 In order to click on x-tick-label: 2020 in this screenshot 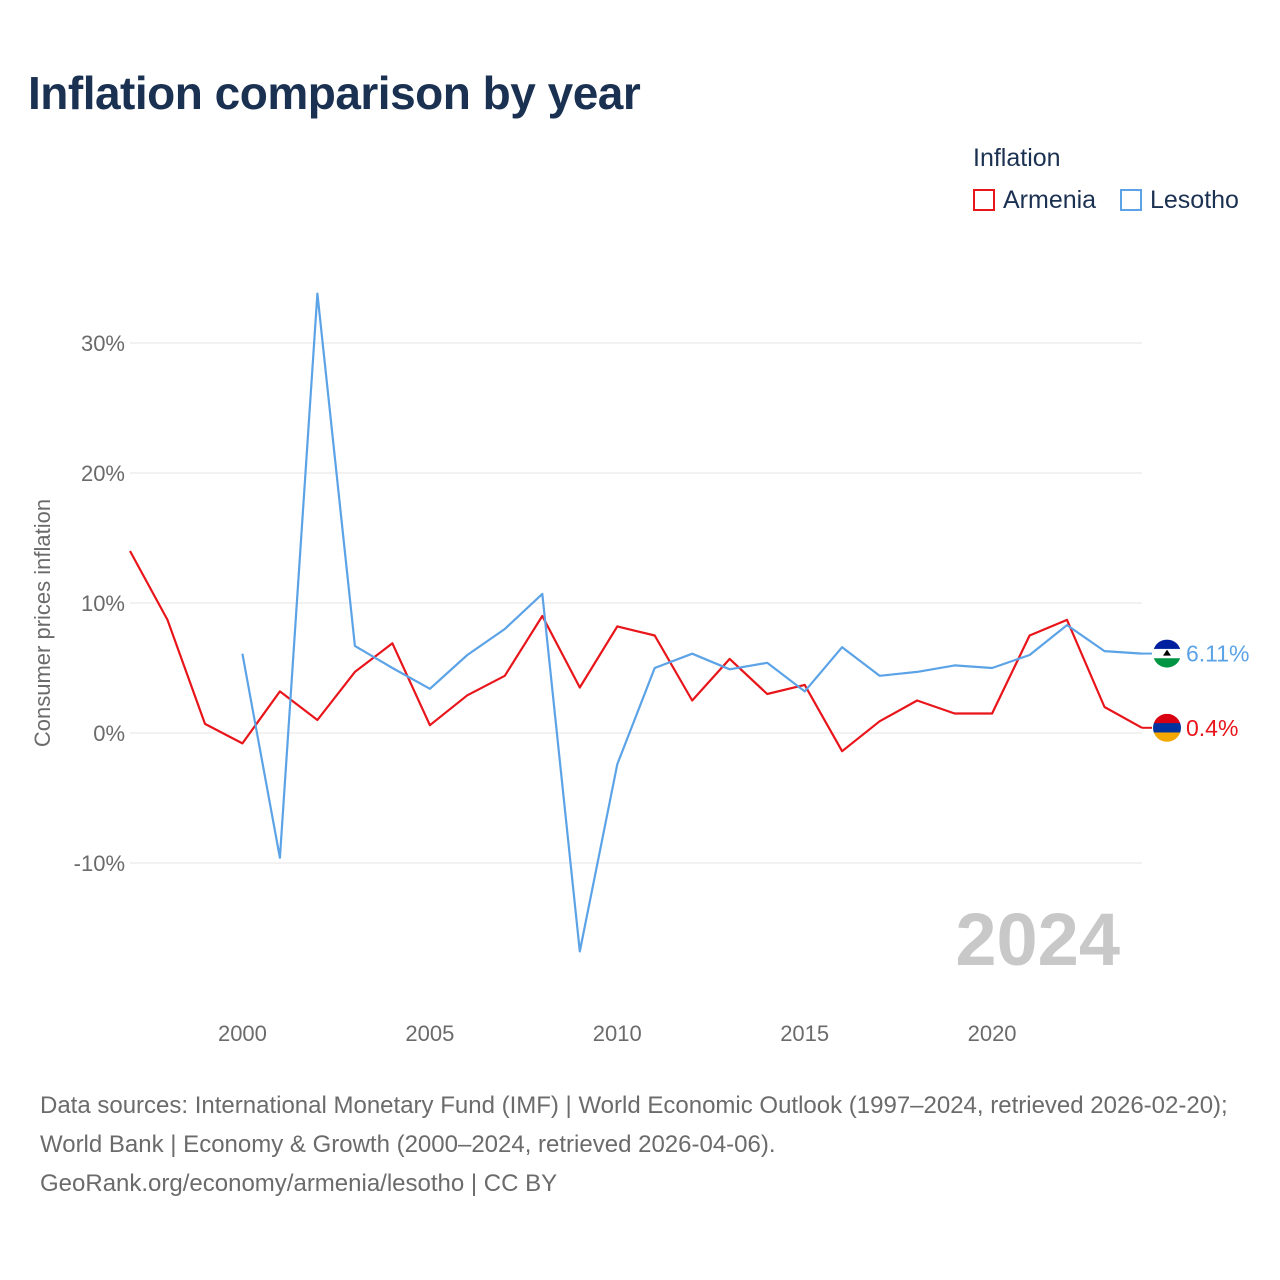, I will do `click(992, 1033)`.